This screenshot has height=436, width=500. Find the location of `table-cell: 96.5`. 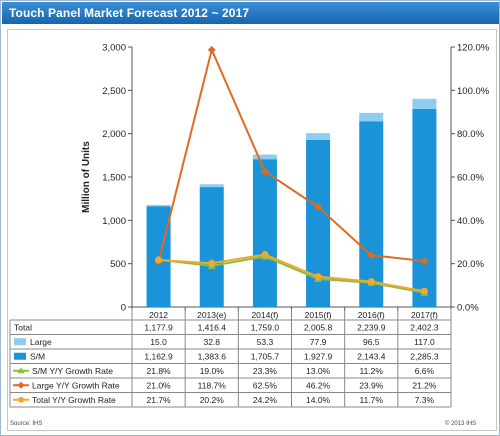

table-cell: 96.5 is located at coordinates (371, 342).